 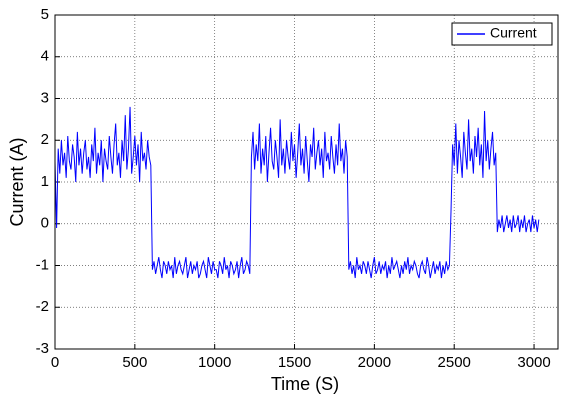 What do you see at coordinates (17, 181) in the screenshot?
I see `y-axis-label: Current (A)` at bounding box center [17, 181].